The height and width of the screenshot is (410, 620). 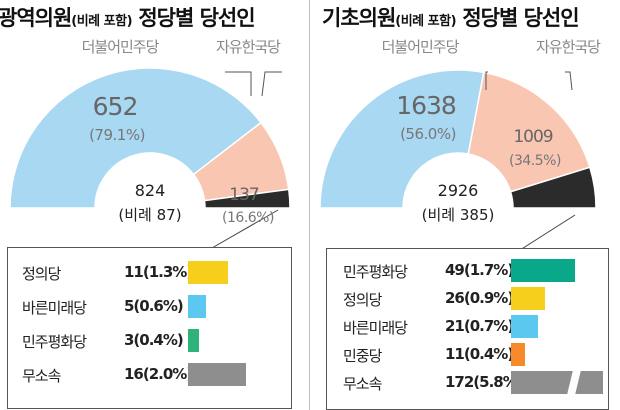 What do you see at coordinates (158, 374) in the screenshot?
I see `party-seats: 16(2.0%)` at bounding box center [158, 374].